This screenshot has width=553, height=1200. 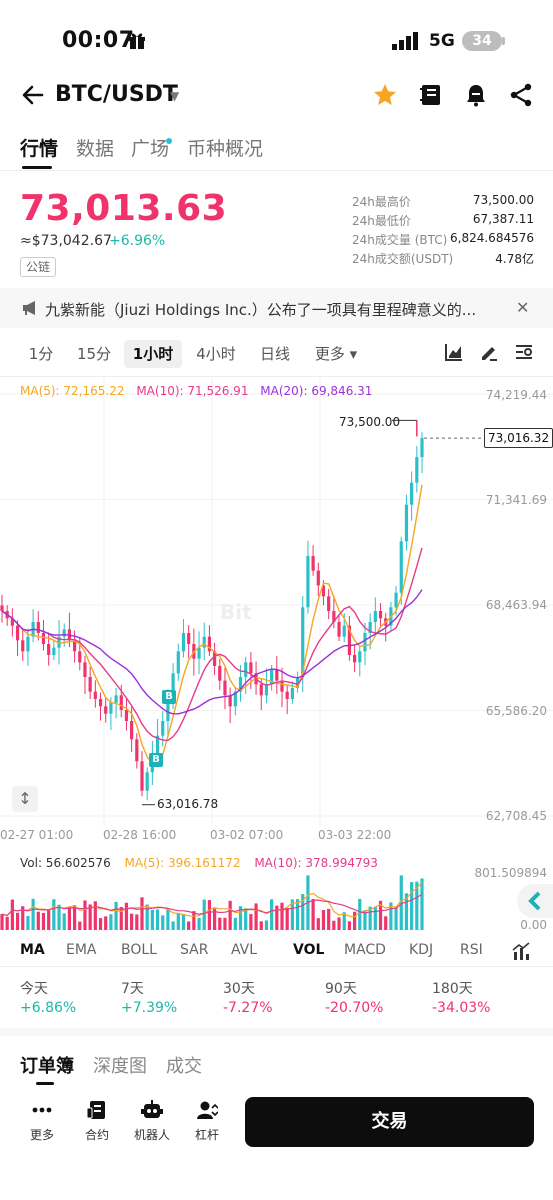 What do you see at coordinates (492, 238) in the screenshot?
I see `stat-value: 6,824.684576` at bounding box center [492, 238].